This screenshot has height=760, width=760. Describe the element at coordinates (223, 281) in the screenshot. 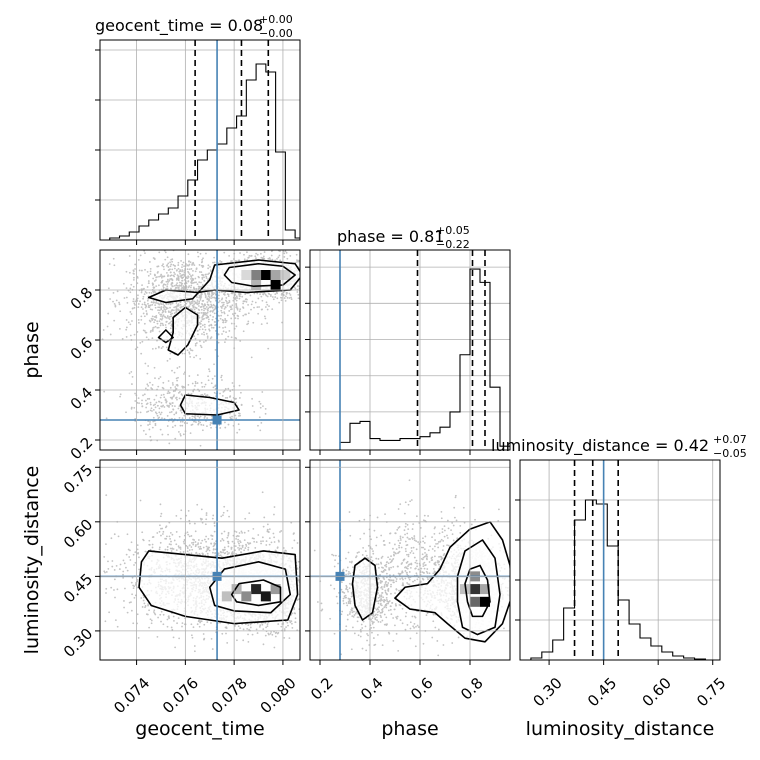

I see `contour-line` at that location.